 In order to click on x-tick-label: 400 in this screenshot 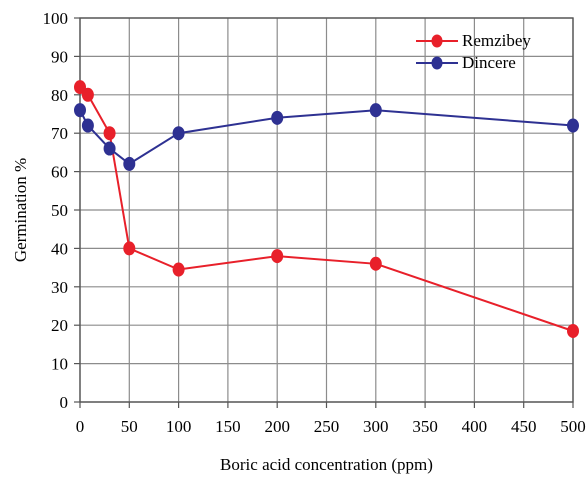, I will do `click(475, 426)`.